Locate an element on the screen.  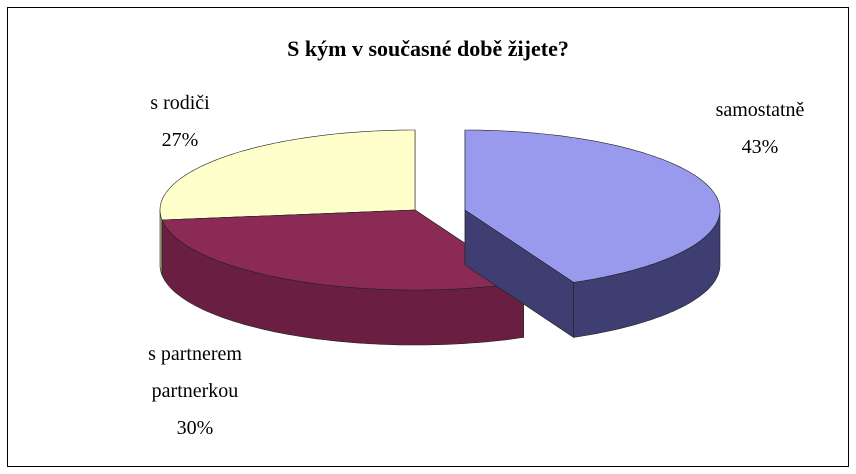
data-label: samostatně 43% is located at coordinates (760, 129).